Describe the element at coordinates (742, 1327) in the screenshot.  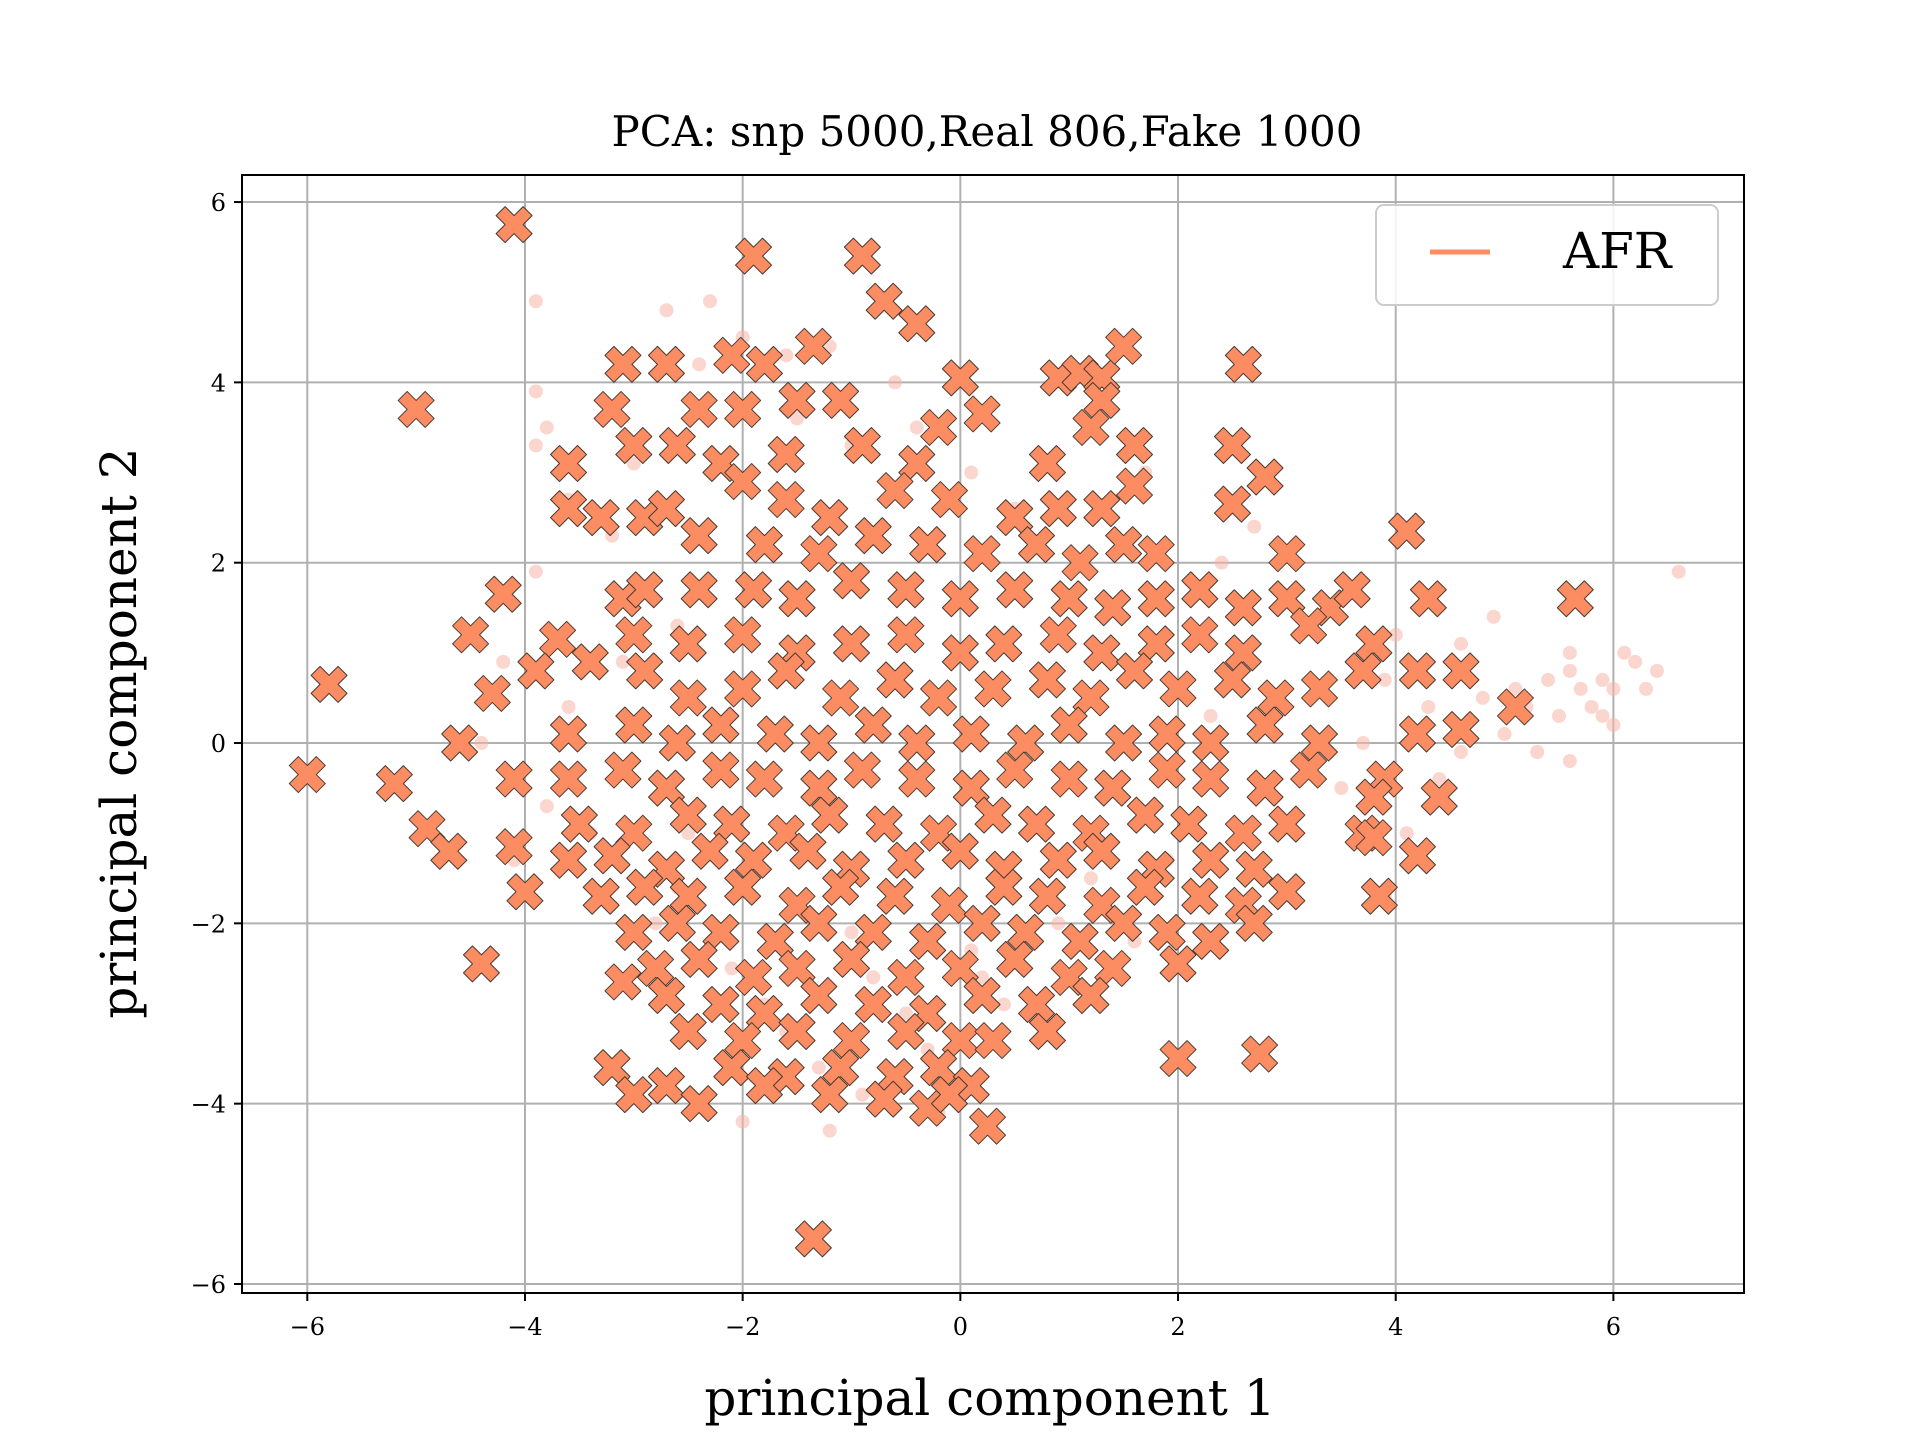
I see `x-tick-label: −2` at that location.